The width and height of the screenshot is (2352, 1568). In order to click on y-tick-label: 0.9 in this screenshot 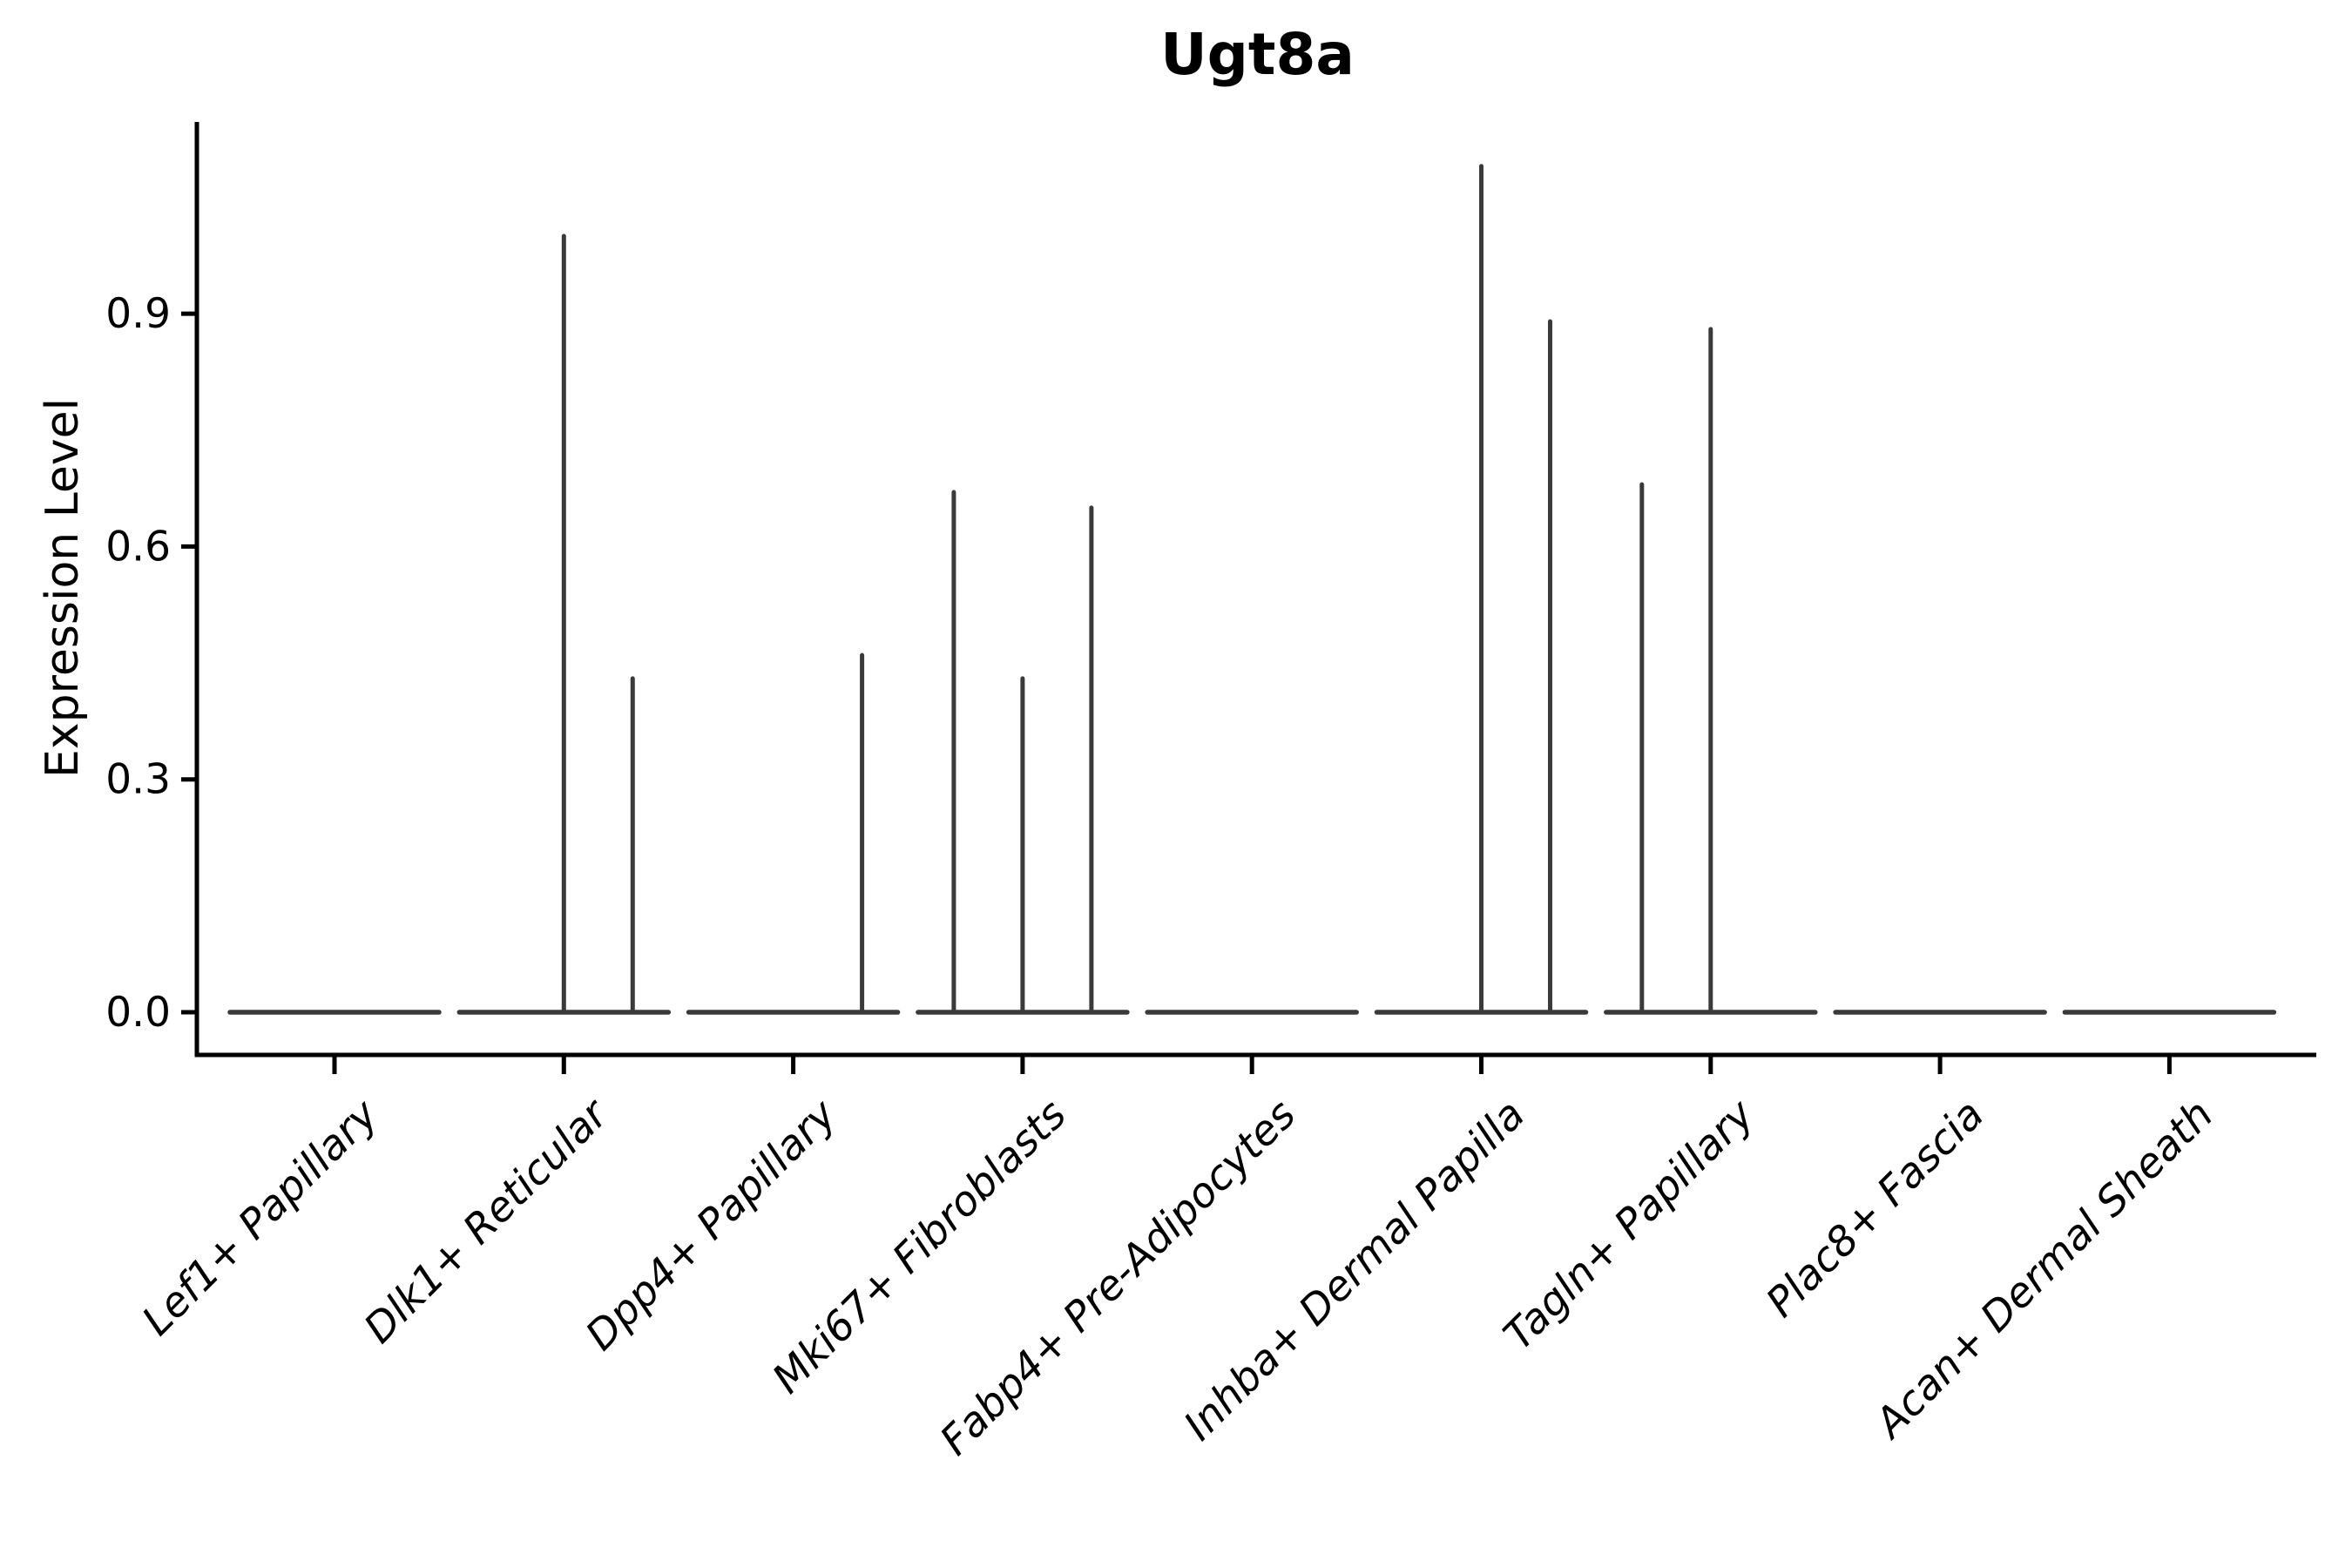, I will do `click(138, 314)`.